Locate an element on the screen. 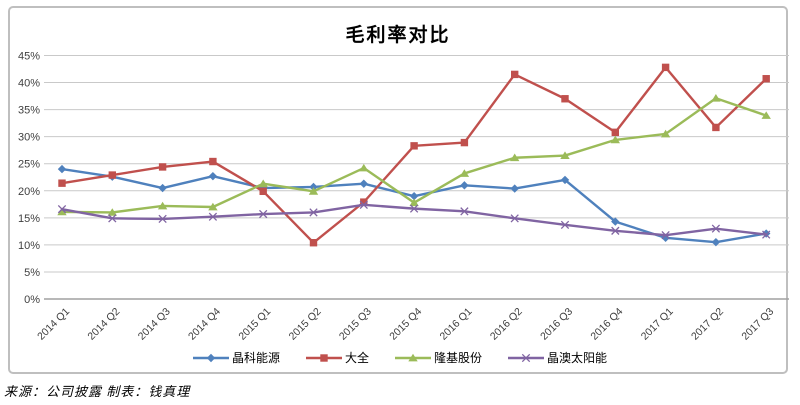 Image resolution: width=800 pixels, height=405 pixels. x-axis-tick-label: 2015 Q3 is located at coordinates (355, 324).